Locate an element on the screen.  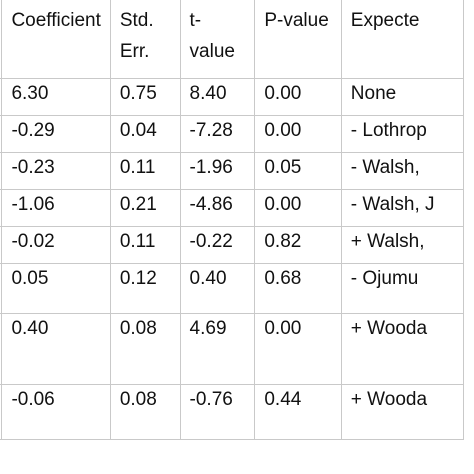
table-row: -0.23 0.11 -1.96 0.05 - Walsh, is located at coordinates (232, 171).